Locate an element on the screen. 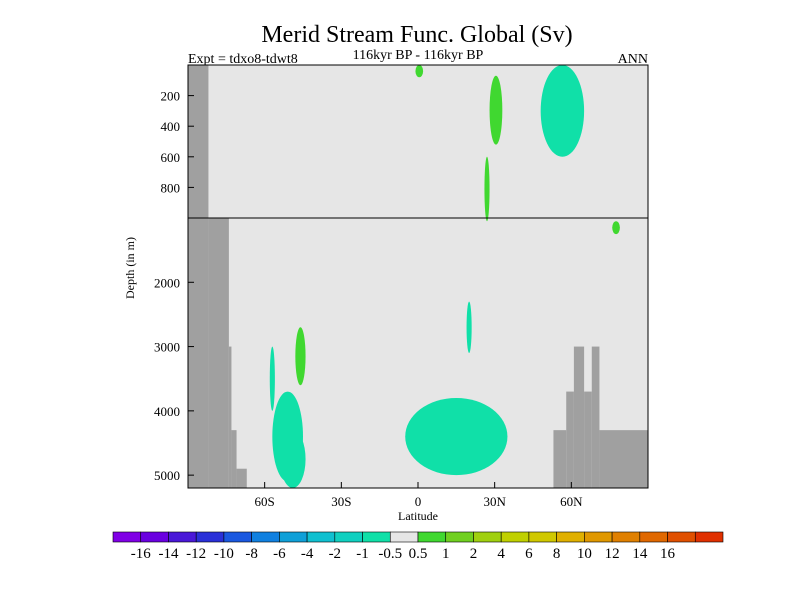 The image size is (800, 600). colorbar-label-11: 0.5 is located at coordinates (418, 554).